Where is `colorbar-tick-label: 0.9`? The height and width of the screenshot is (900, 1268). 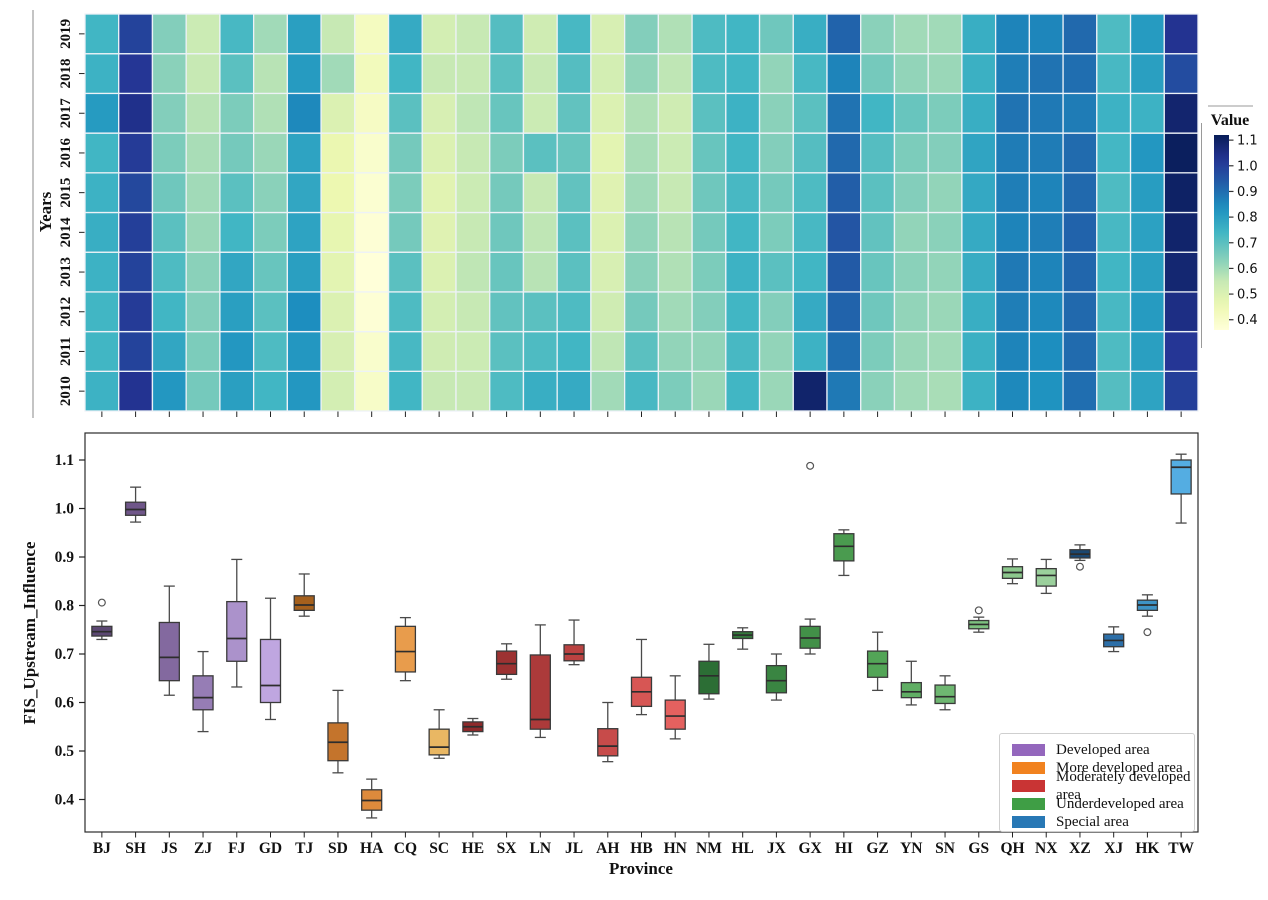
colorbar-tick-label: 0.9 is located at coordinates (1247, 192).